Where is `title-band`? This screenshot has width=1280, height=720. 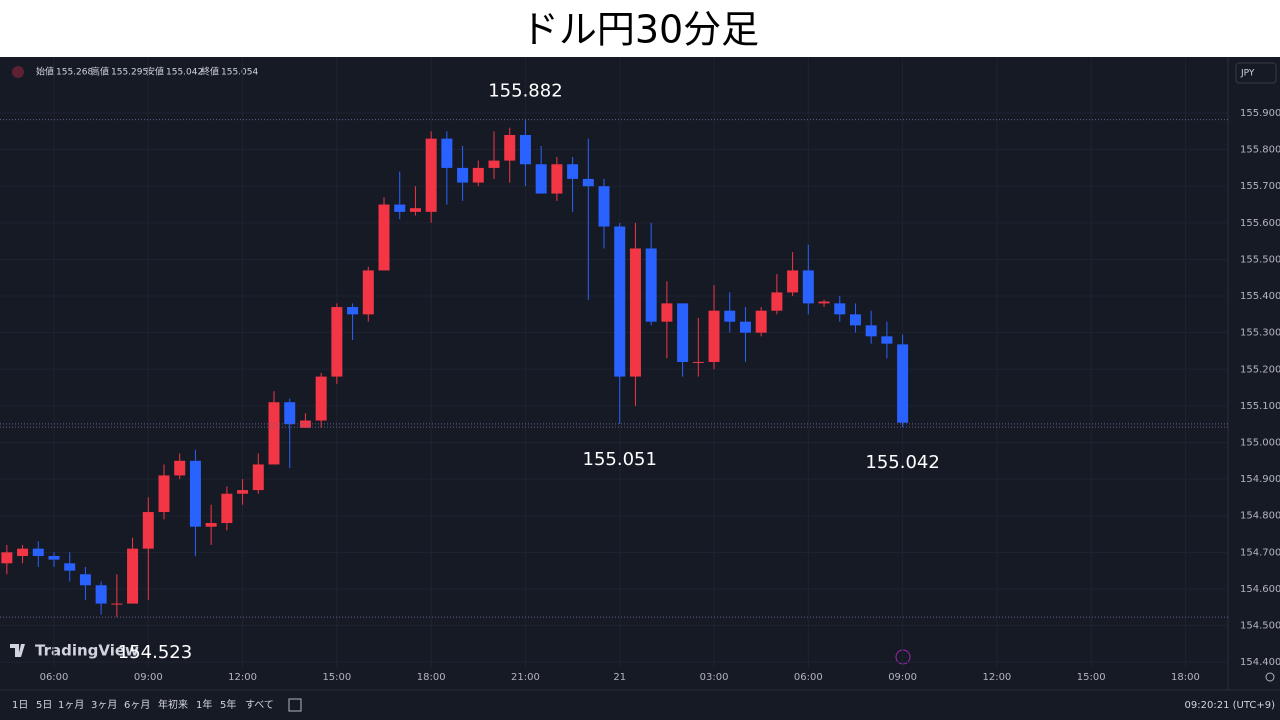
title-band is located at coordinates (640, 28).